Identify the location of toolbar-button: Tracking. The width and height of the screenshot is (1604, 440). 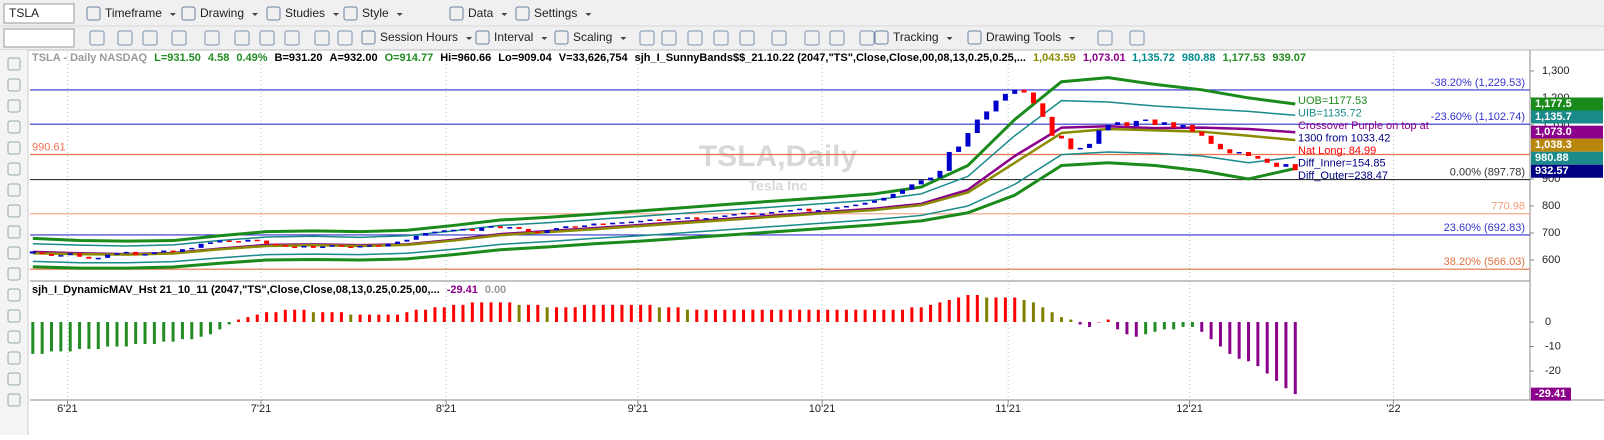
(916, 37).